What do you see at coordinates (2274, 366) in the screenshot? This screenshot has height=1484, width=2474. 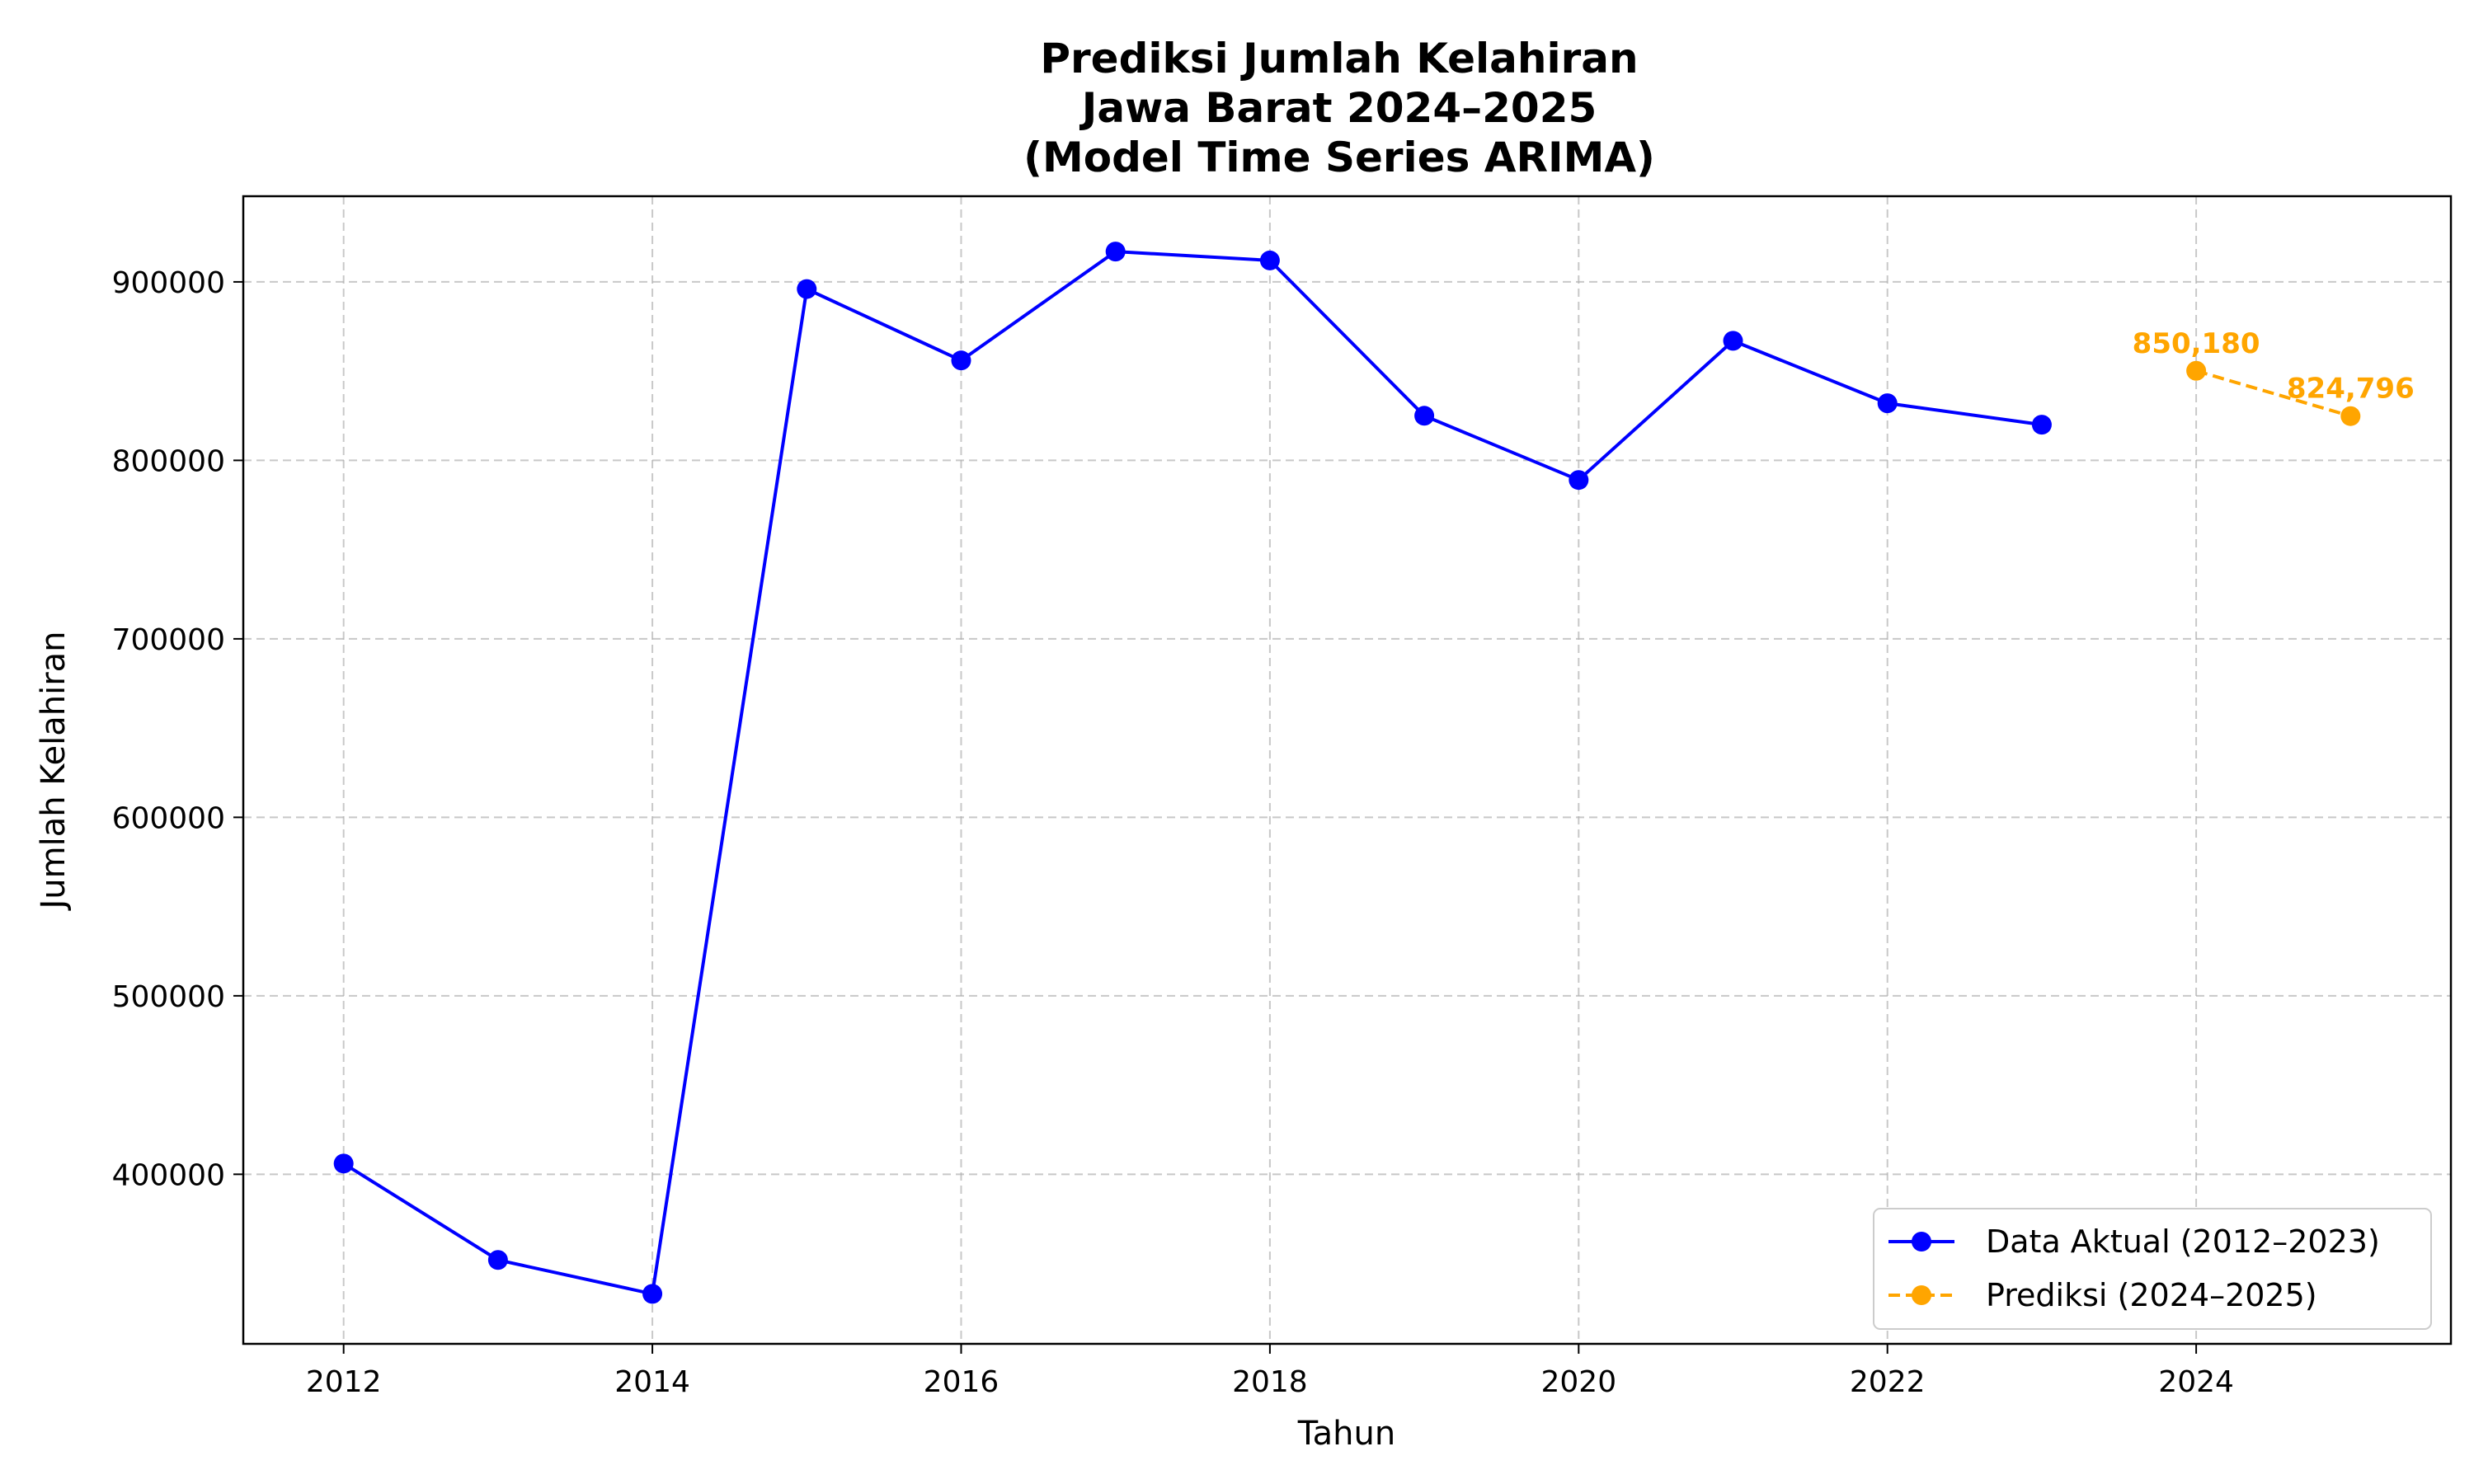 I see `data-labels: 850,180 824,796` at bounding box center [2274, 366].